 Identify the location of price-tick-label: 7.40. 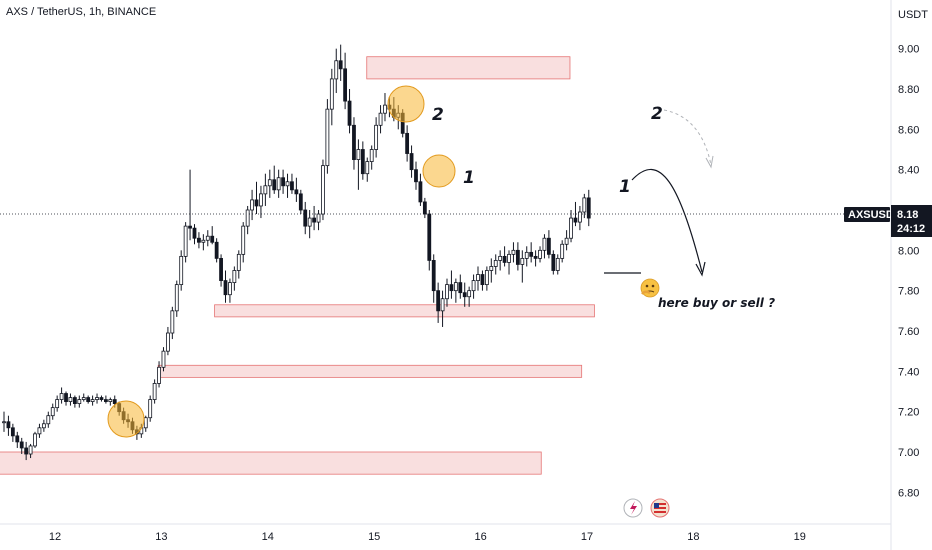
(908, 372).